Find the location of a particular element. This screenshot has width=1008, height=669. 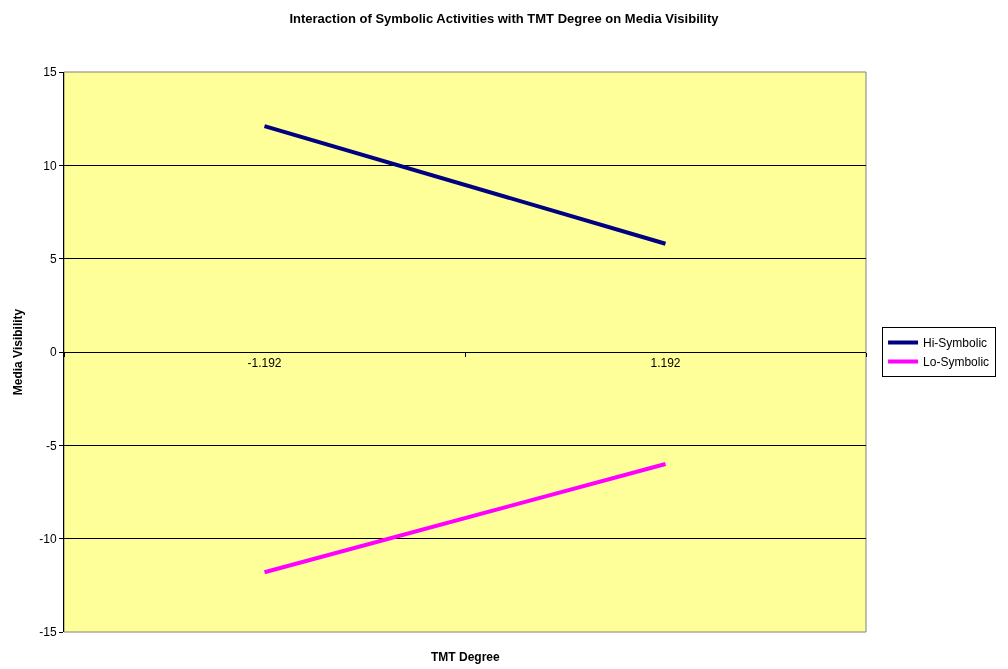

y-axis-title: Media Visibility is located at coordinates (17, 352).